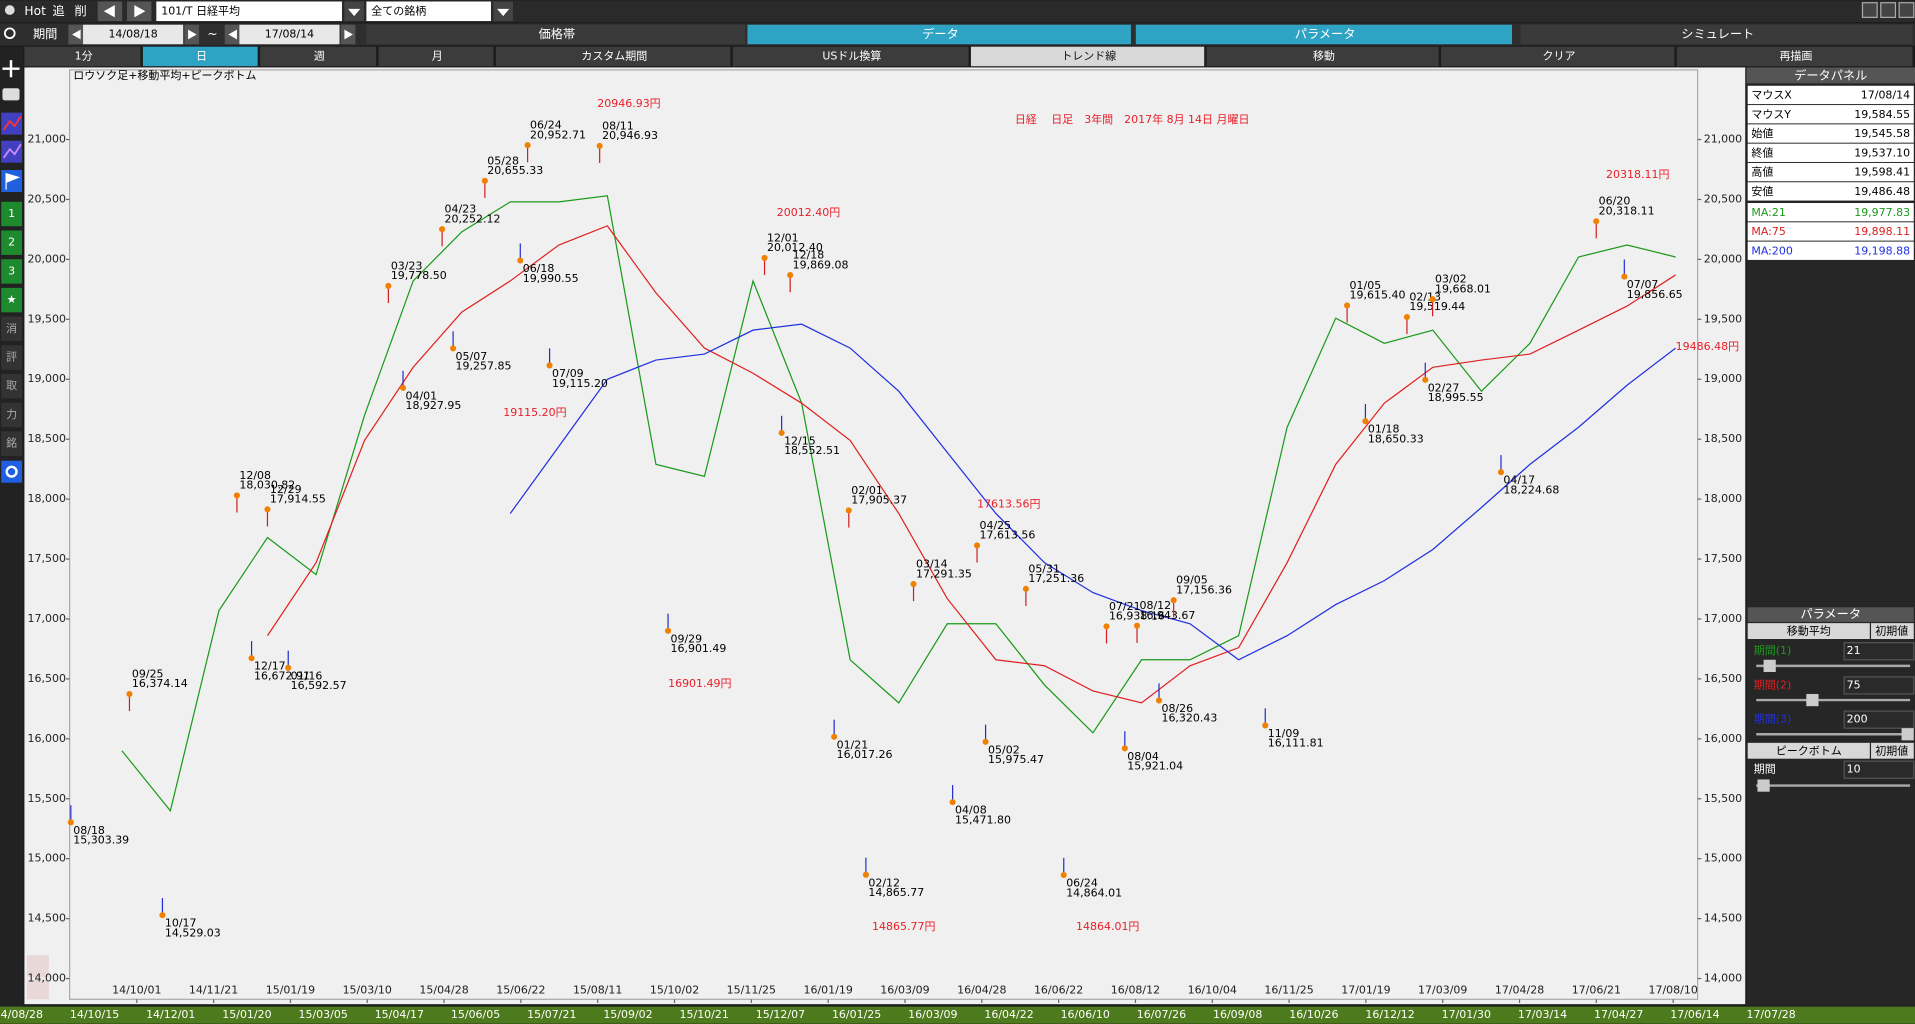 The width and height of the screenshot is (1915, 1024). I want to click on x-tick-label: 16/06/22, so click(1058, 990).